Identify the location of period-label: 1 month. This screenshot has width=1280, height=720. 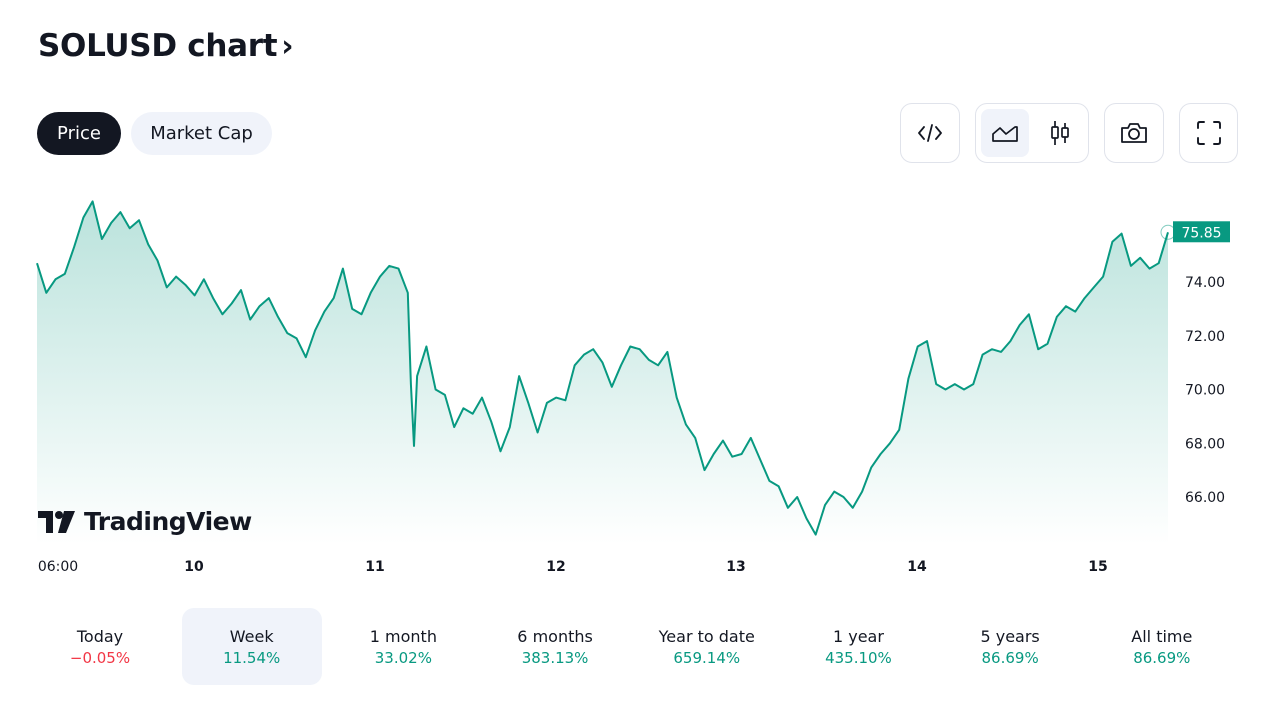
(403, 636).